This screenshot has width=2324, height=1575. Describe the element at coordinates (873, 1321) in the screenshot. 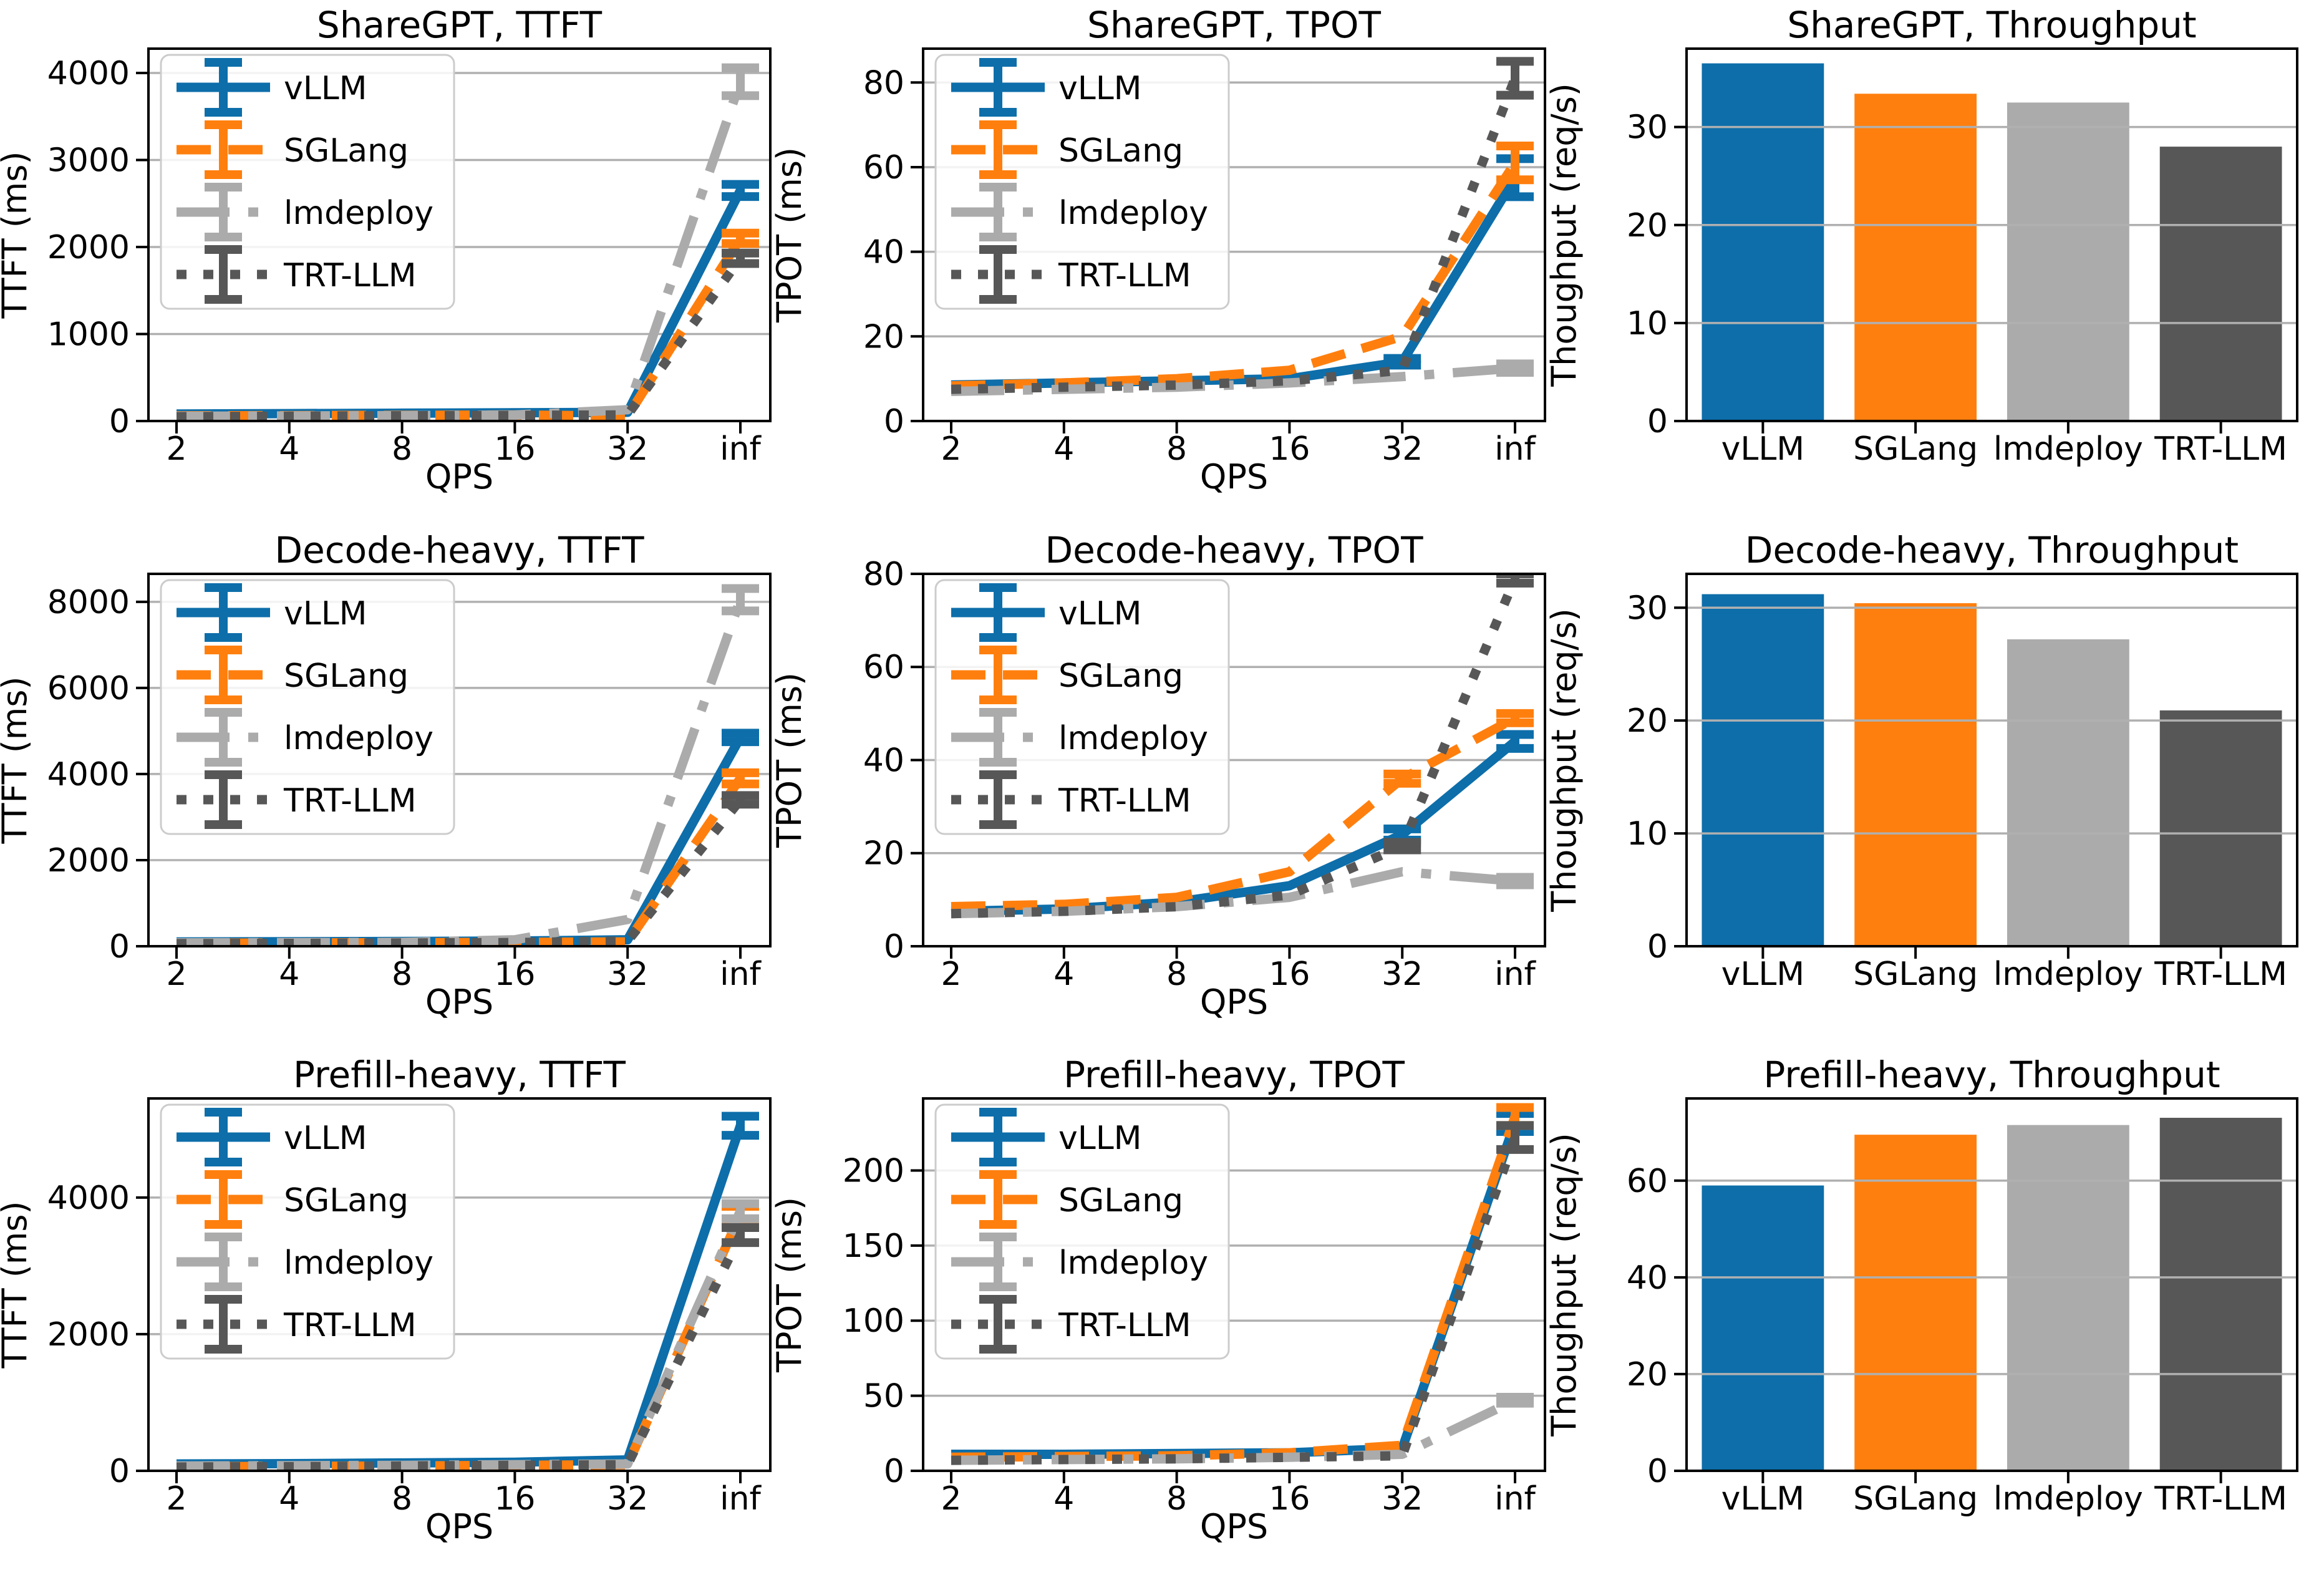

I see `y-tick-label: 100` at that location.